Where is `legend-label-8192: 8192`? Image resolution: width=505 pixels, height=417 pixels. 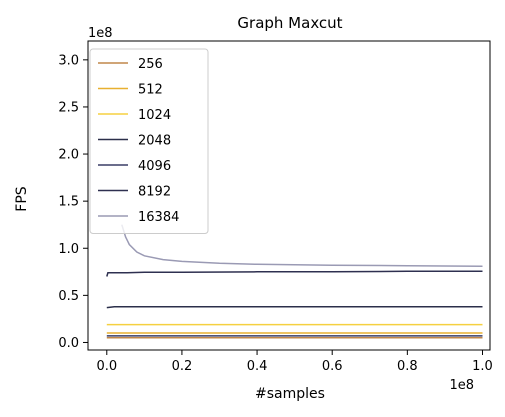 legend-label-8192: 8192 is located at coordinates (154, 192).